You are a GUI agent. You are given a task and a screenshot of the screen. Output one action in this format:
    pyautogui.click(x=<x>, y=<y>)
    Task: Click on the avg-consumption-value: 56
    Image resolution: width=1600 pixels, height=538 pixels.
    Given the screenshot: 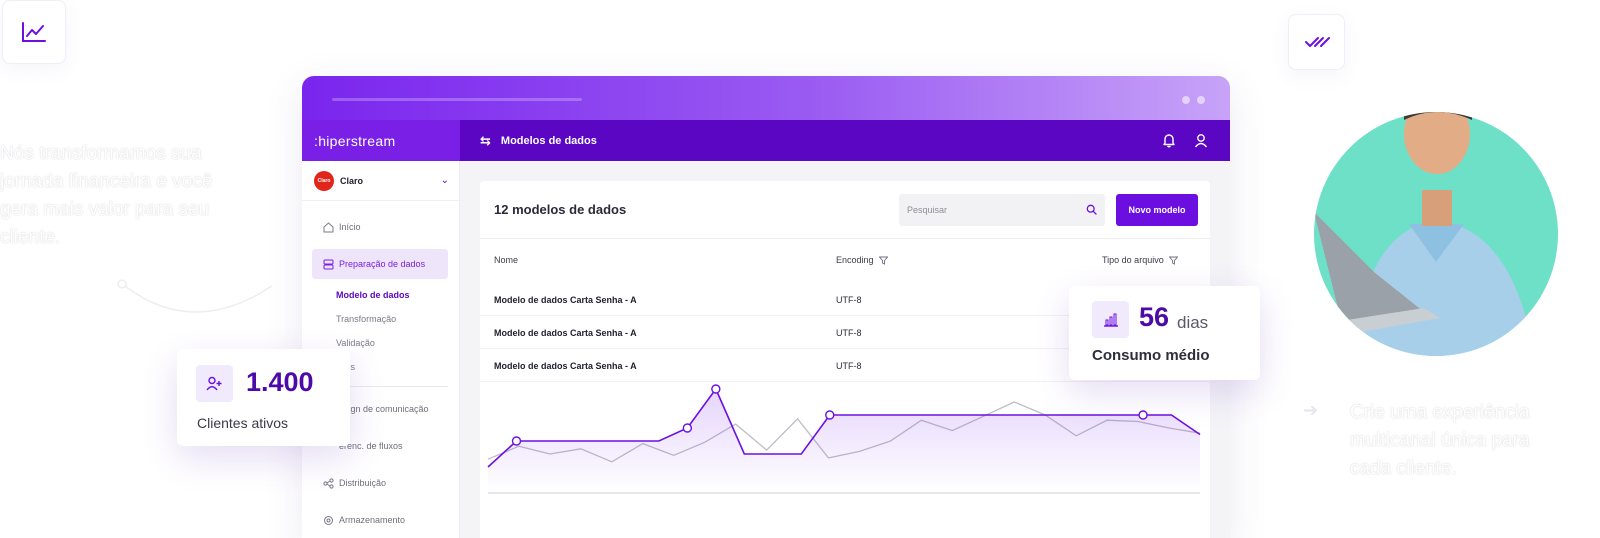 What is the action you would take?
    pyautogui.click(x=1154, y=317)
    